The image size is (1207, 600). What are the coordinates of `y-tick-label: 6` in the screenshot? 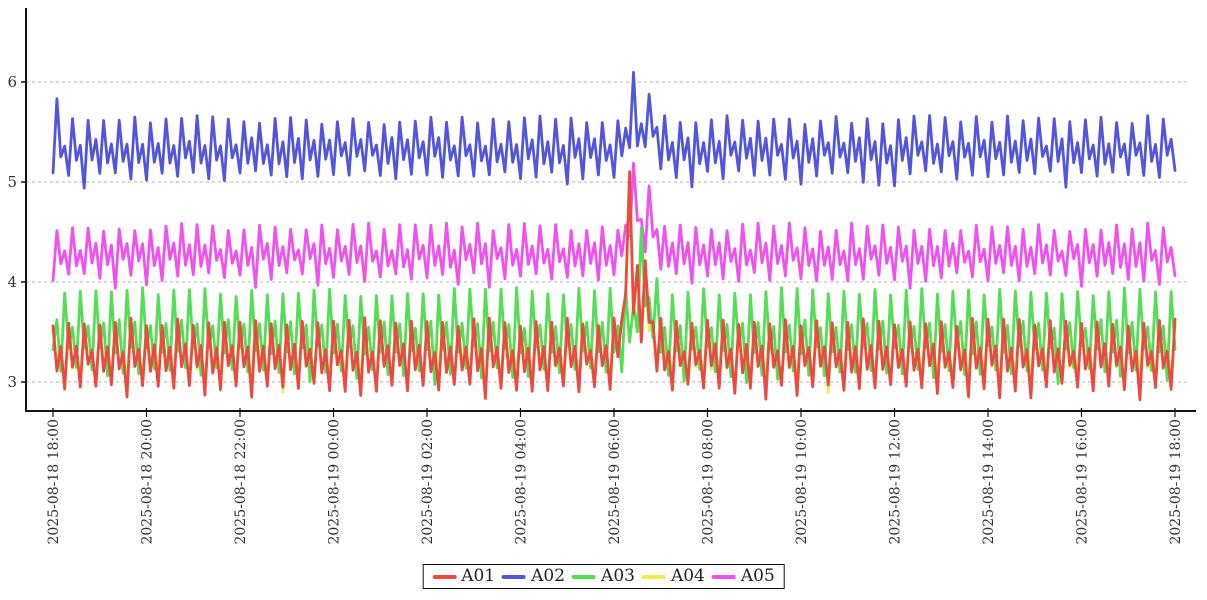 It's located at (12, 82).